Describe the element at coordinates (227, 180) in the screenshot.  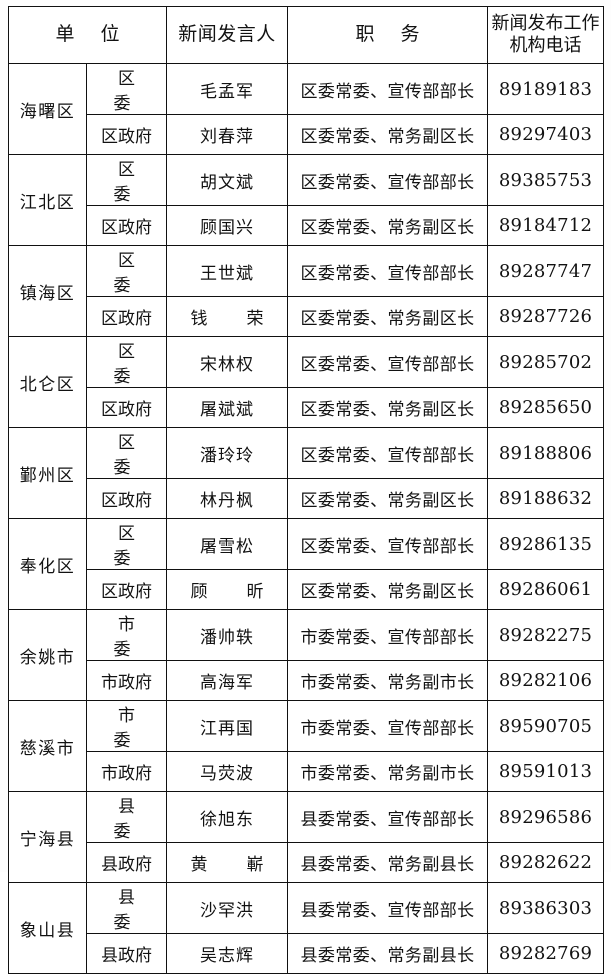
I see `cell-spokesperson: 胡文斌` at that location.